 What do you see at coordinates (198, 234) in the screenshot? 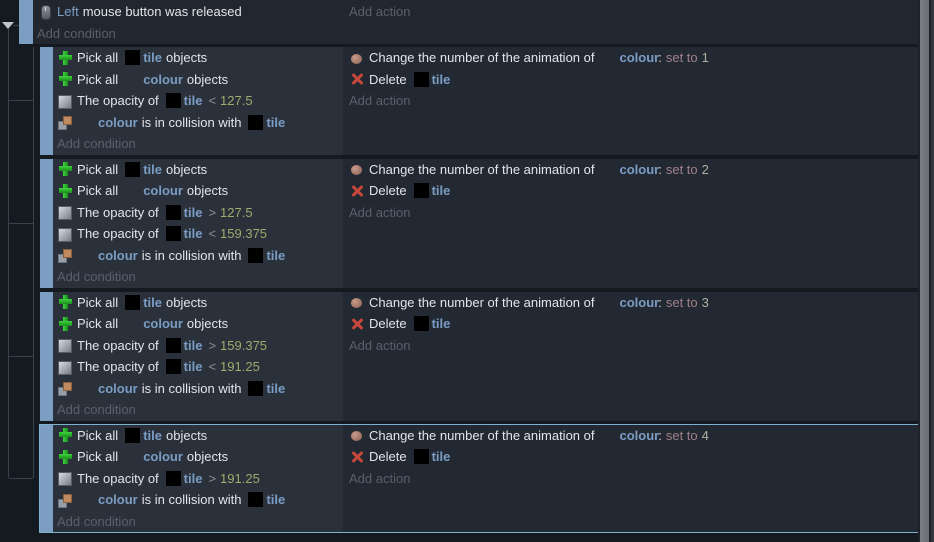
I see `condition-row: The opacity of tile <159.375` at bounding box center [198, 234].